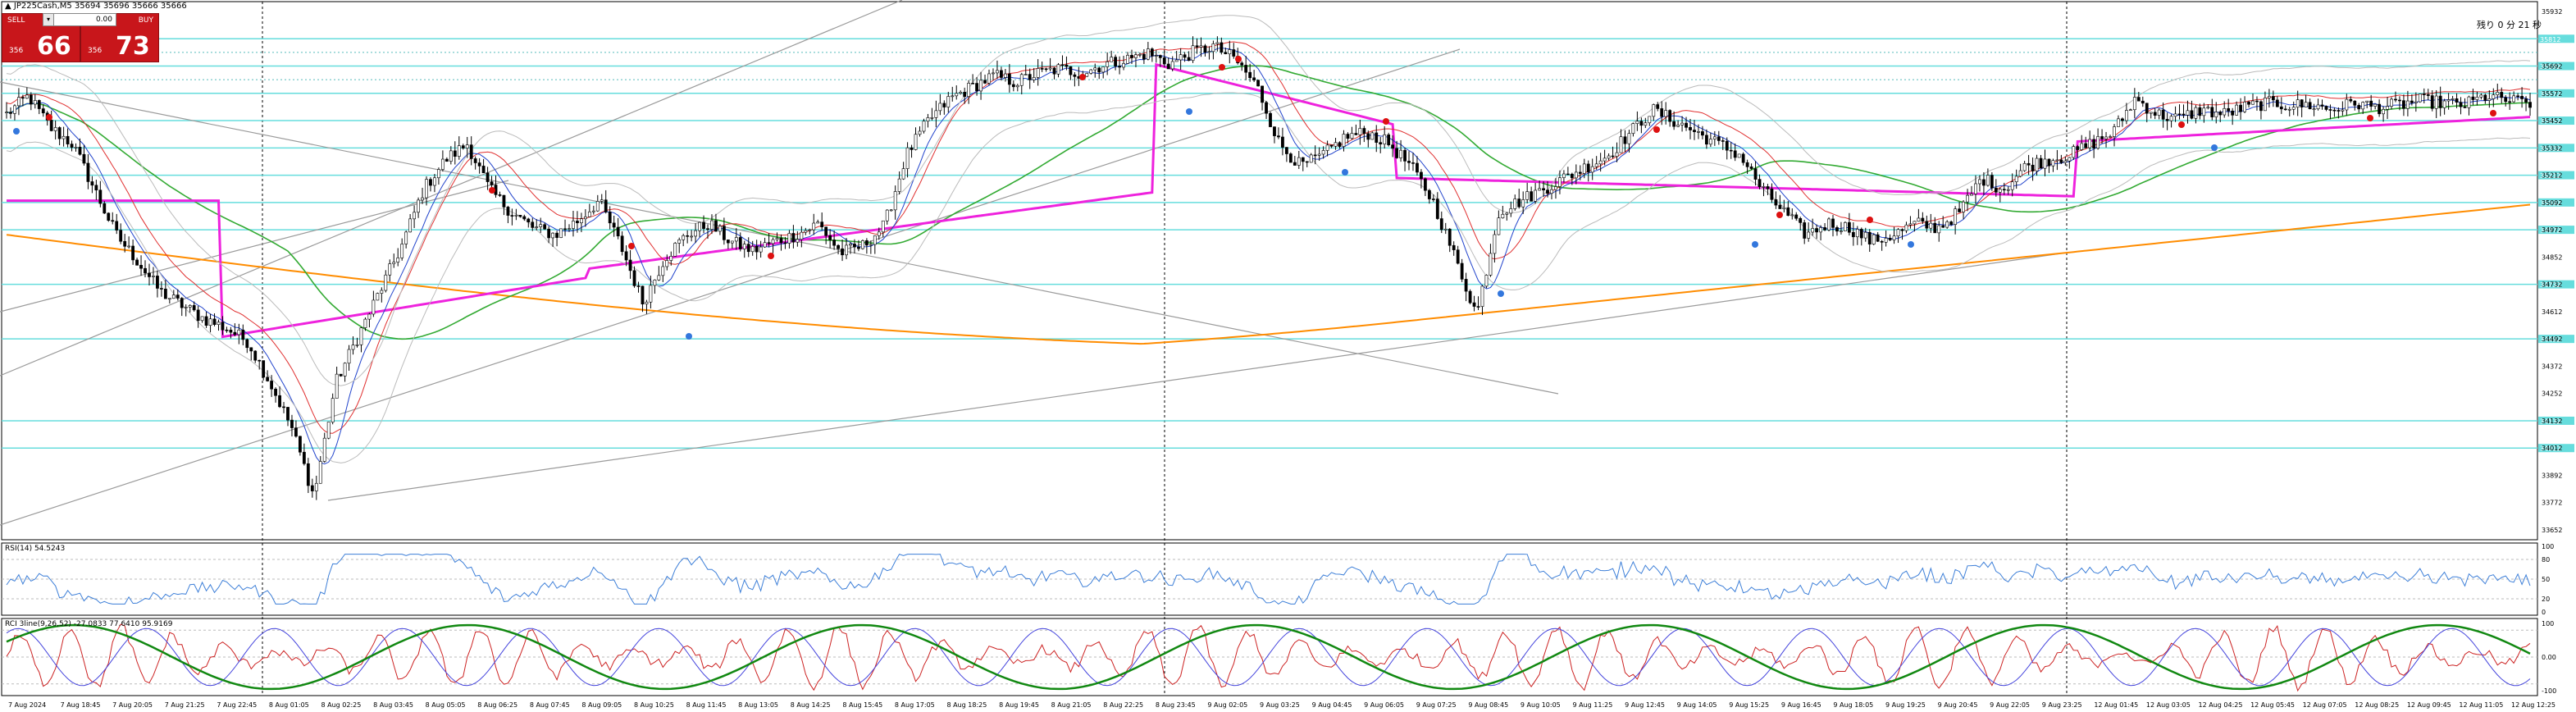 The width and height of the screenshot is (2576, 712). Describe the element at coordinates (237, 705) in the screenshot. I see `time-axis-label-4: 7 Aug 22:45` at that location.